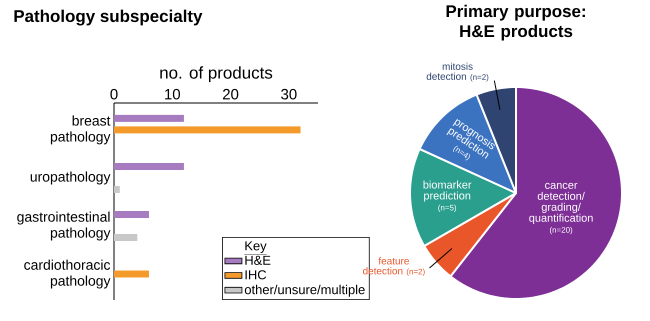  Describe the element at coordinates (561, 203) in the screenshot. I see `slice-label: cancer detection/ grading/ quantification` at that location.